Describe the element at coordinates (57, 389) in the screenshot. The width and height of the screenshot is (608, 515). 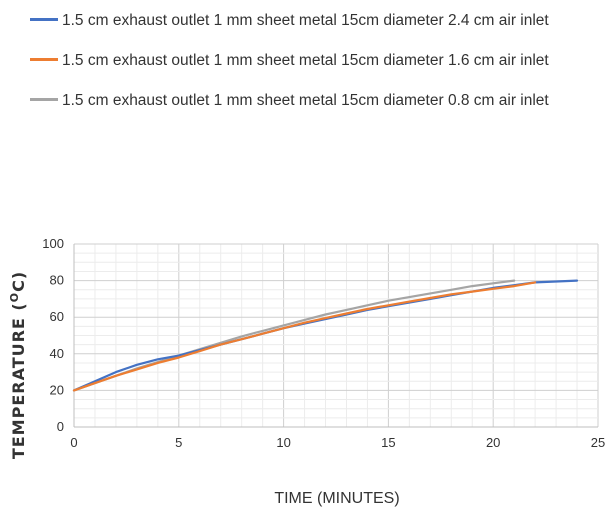
I see `y-tick-label: 20` at that location.